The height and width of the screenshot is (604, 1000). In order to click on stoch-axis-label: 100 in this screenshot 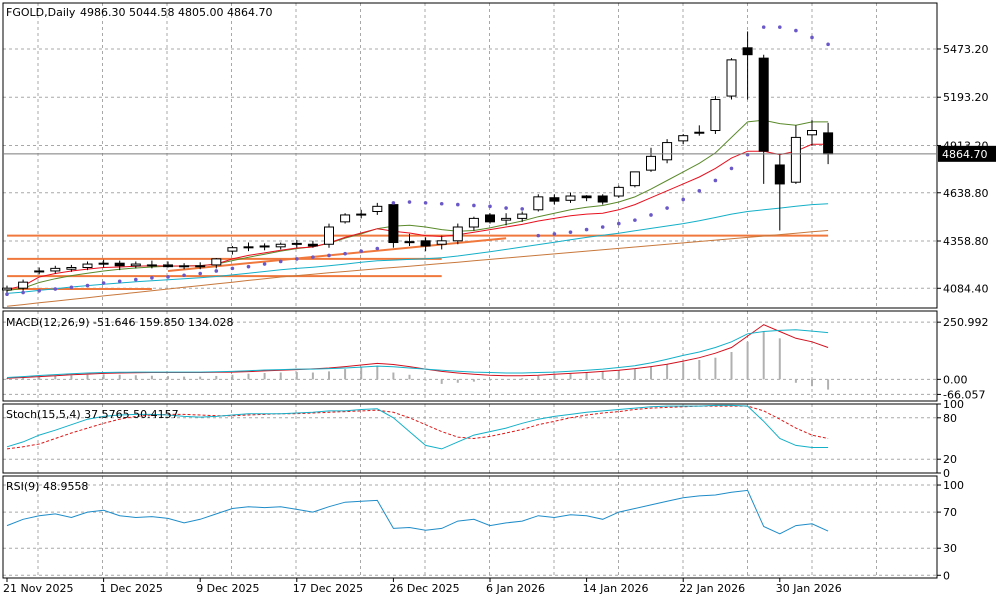, I will do `click(953, 404)`.